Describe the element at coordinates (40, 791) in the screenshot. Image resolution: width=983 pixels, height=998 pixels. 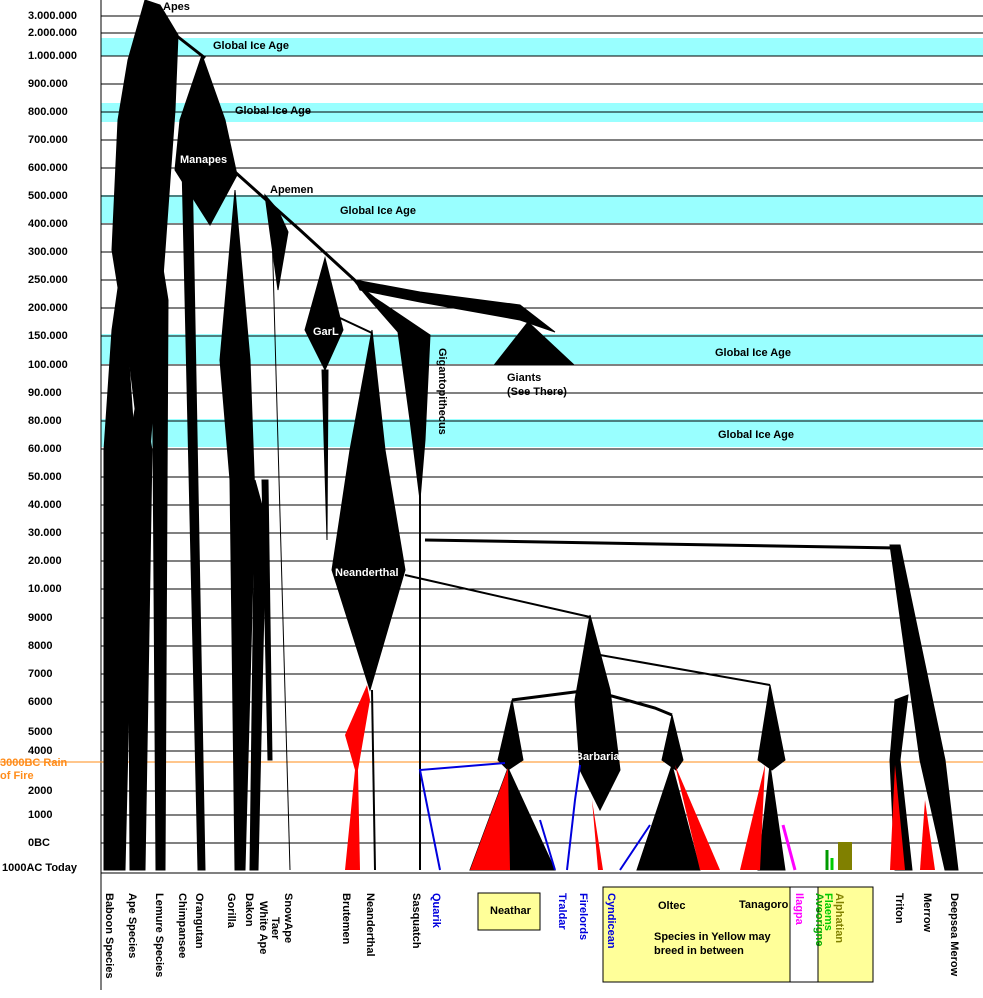
I see `axis-label: 2000` at that location.